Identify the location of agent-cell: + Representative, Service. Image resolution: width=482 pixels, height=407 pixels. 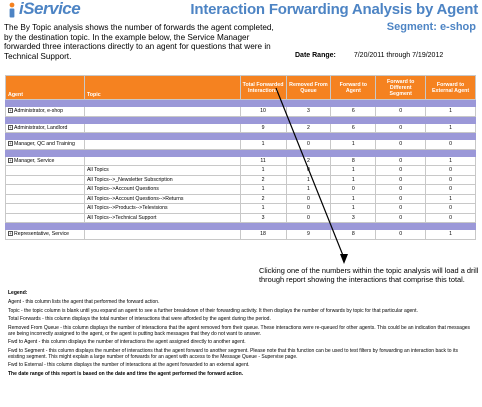
(45, 234).